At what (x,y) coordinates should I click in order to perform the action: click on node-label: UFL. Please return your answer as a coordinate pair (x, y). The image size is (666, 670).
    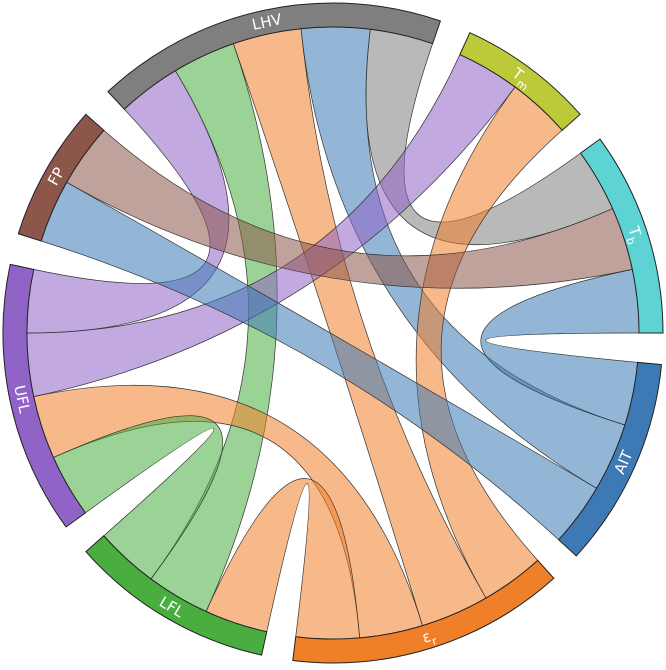
    Looking at the image, I should click on (23, 399).